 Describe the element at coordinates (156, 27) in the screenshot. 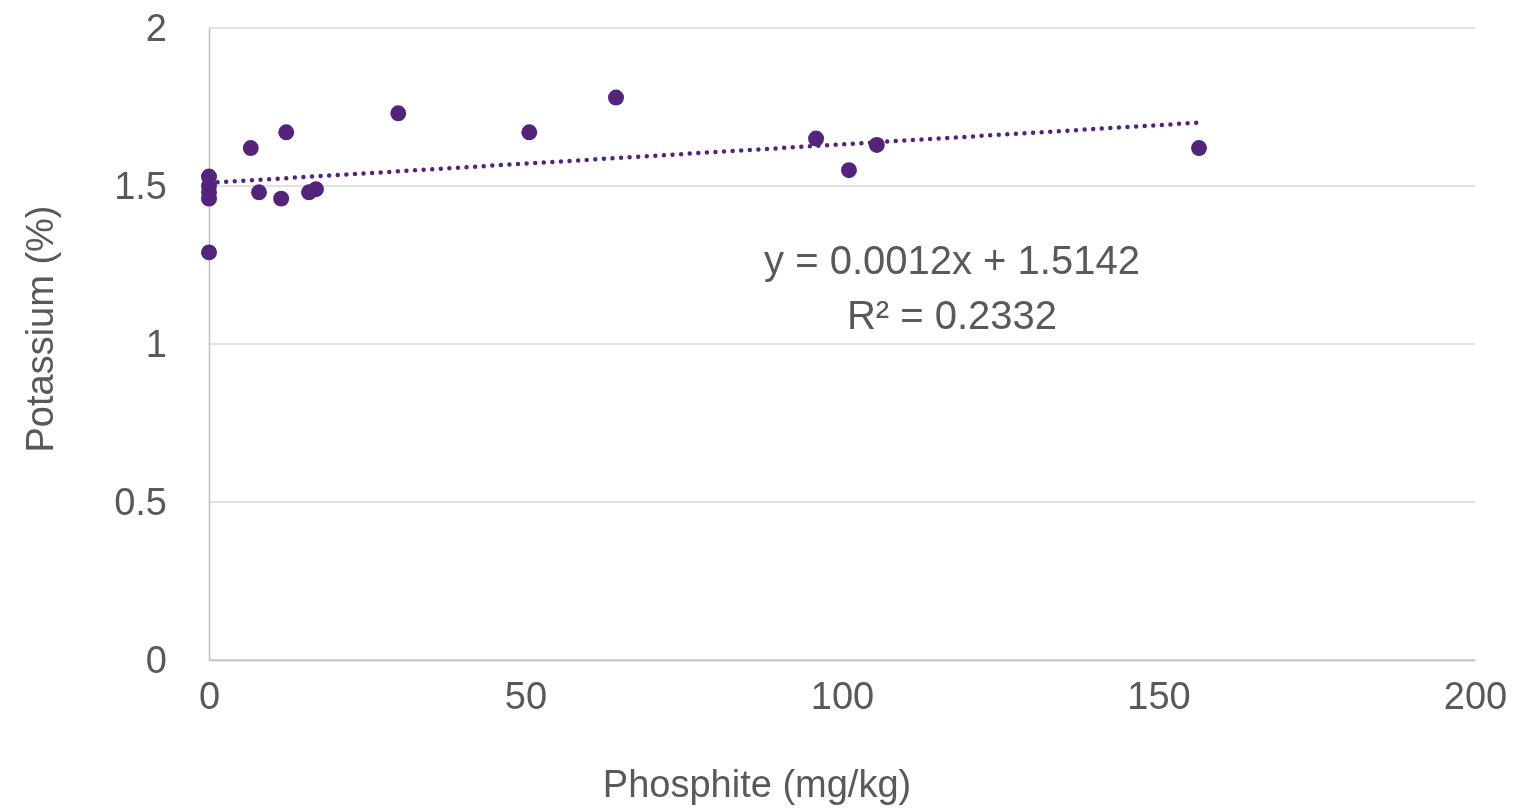

I see `y-tick-label: 2` at that location.